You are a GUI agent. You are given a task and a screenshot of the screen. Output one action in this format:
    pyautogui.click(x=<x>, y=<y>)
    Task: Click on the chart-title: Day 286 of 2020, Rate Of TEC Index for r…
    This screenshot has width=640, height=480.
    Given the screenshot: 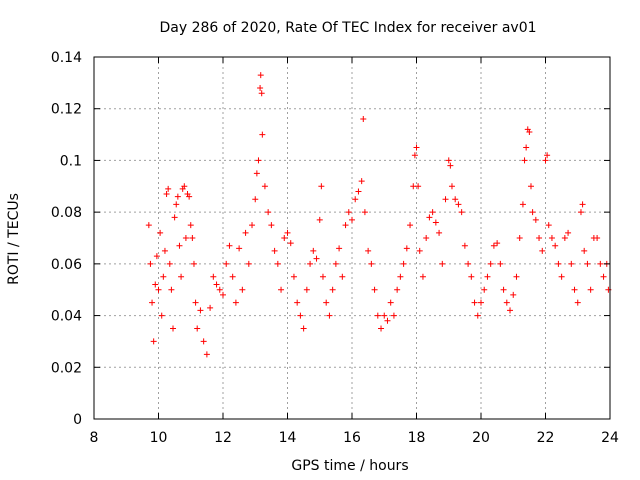 What is the action you would take?
    pyautogui.click(x=347, y=28)
    